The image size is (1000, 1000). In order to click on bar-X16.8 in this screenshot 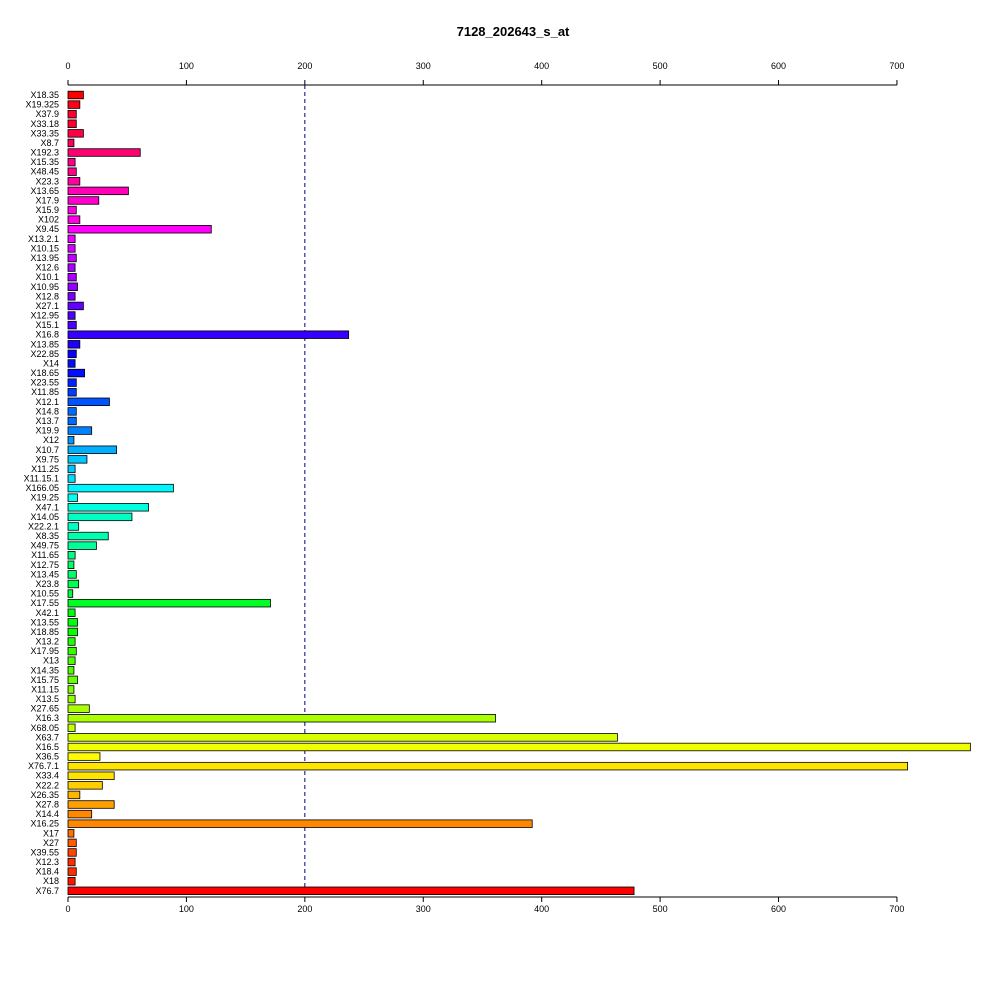, I will do `click(208, 334)`.